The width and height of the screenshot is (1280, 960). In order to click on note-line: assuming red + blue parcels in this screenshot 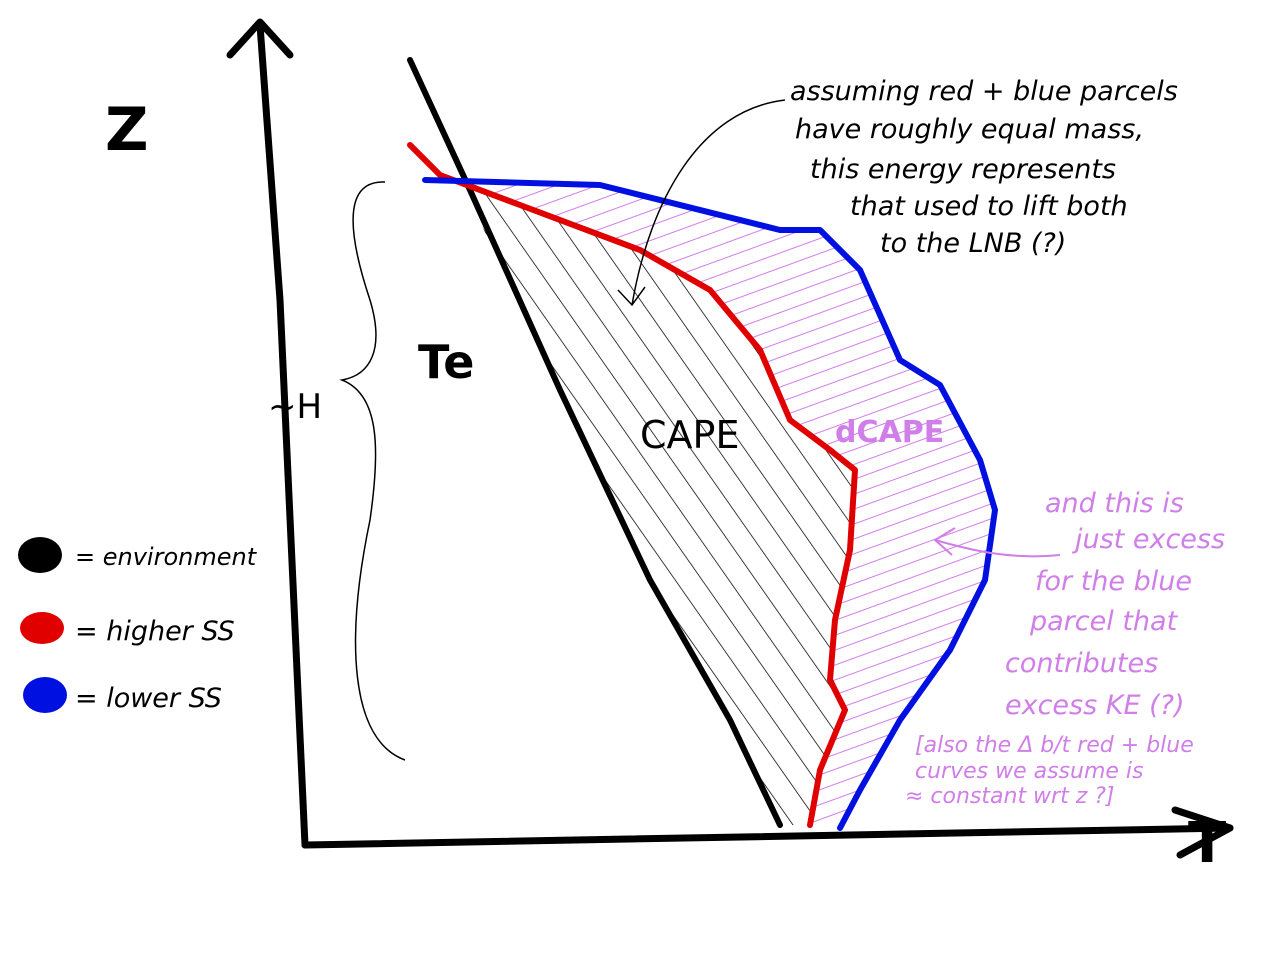, I will do `click(984, 91)`.